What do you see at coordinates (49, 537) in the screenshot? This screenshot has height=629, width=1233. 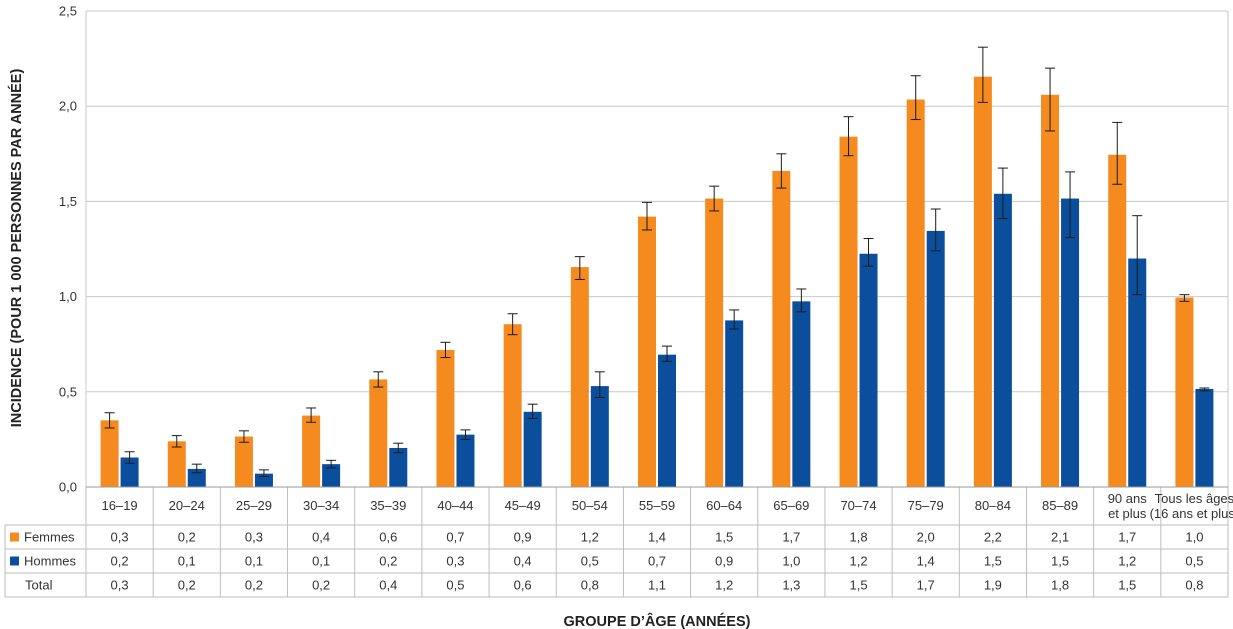 I see `row-label-femmes: Femmes` at bounding box center [49, 537].